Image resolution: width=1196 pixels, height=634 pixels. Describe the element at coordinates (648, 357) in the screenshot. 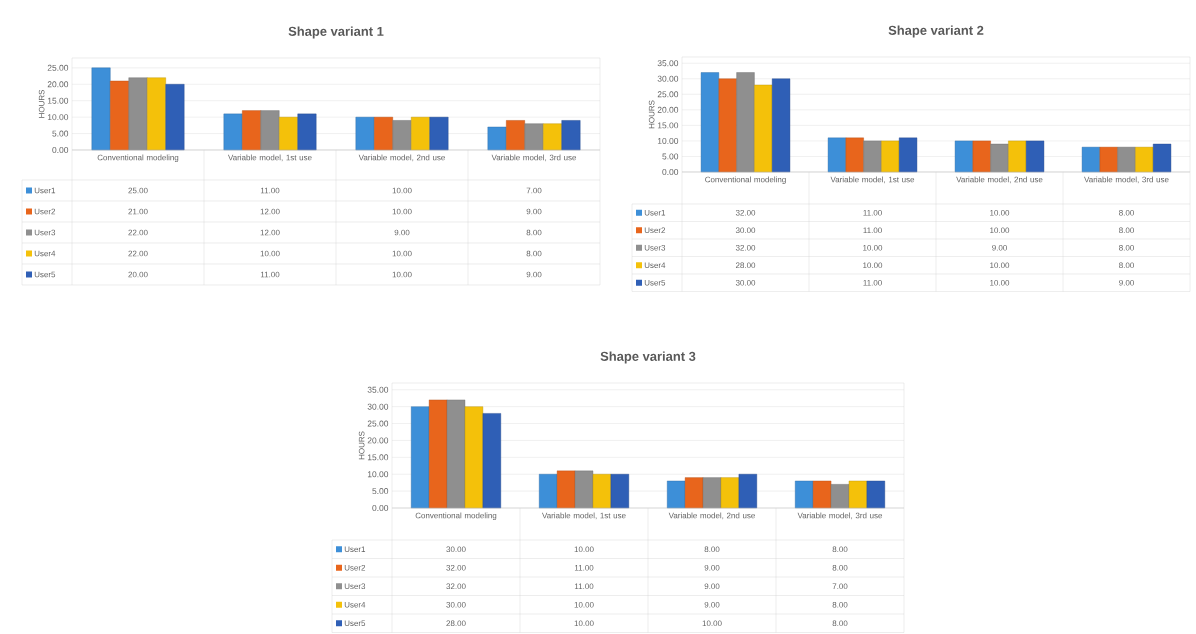

I see `chart-title: Shape variant 3` at that location.